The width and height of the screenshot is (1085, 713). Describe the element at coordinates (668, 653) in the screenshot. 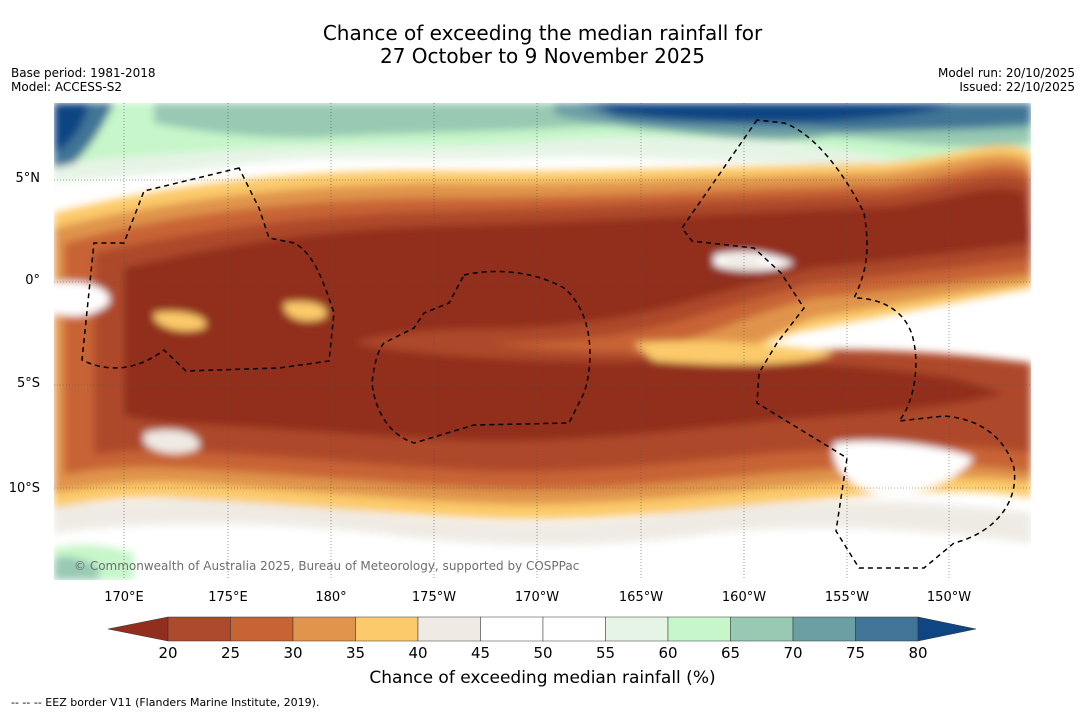

I see `colorbar-tick-60: 60` at that location.